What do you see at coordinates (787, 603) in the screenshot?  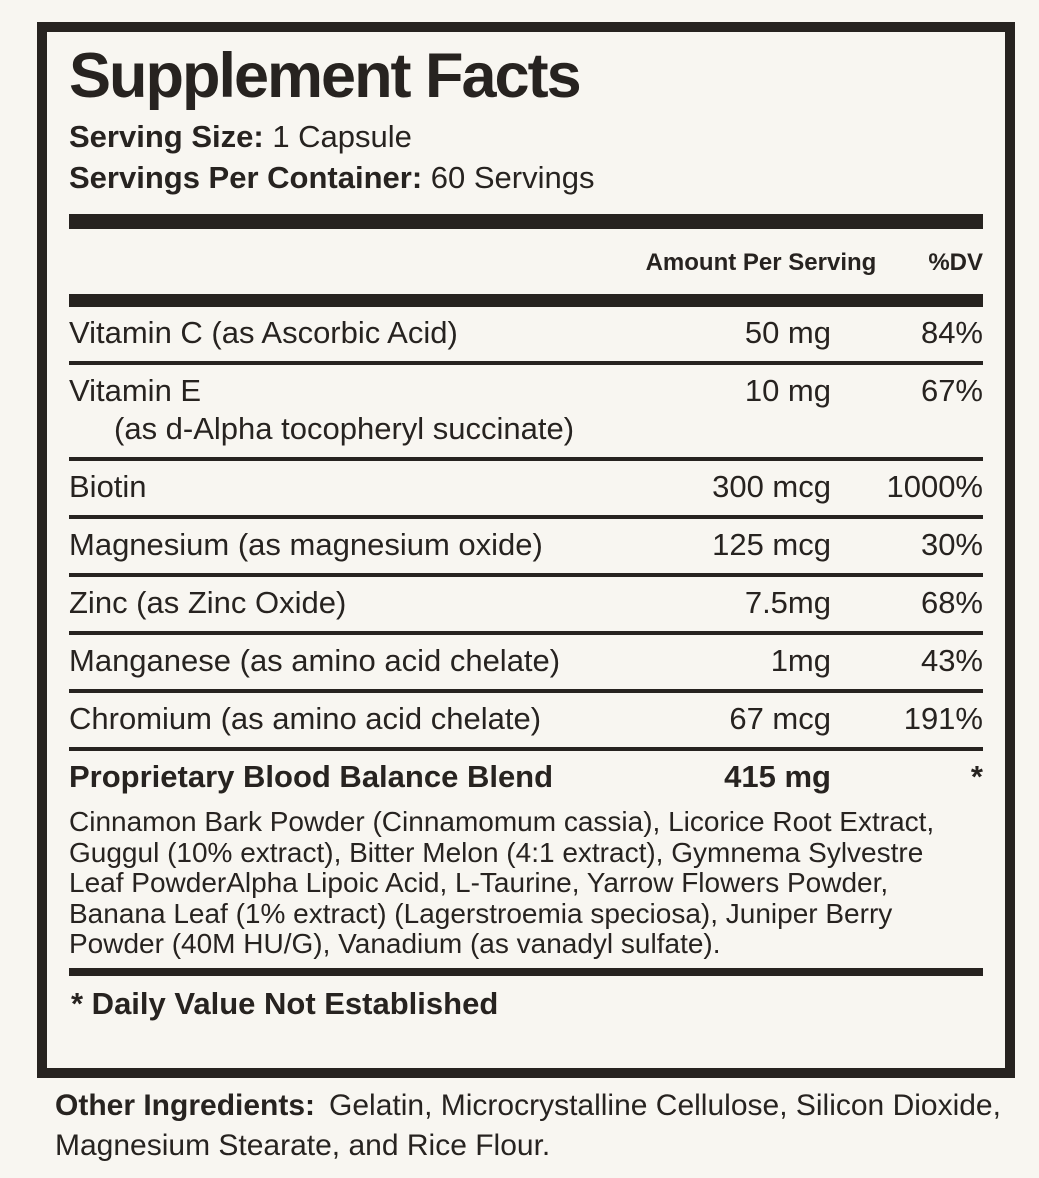 I see `nutrient-amount: 7.5mg` at bounding box center [787, 603].